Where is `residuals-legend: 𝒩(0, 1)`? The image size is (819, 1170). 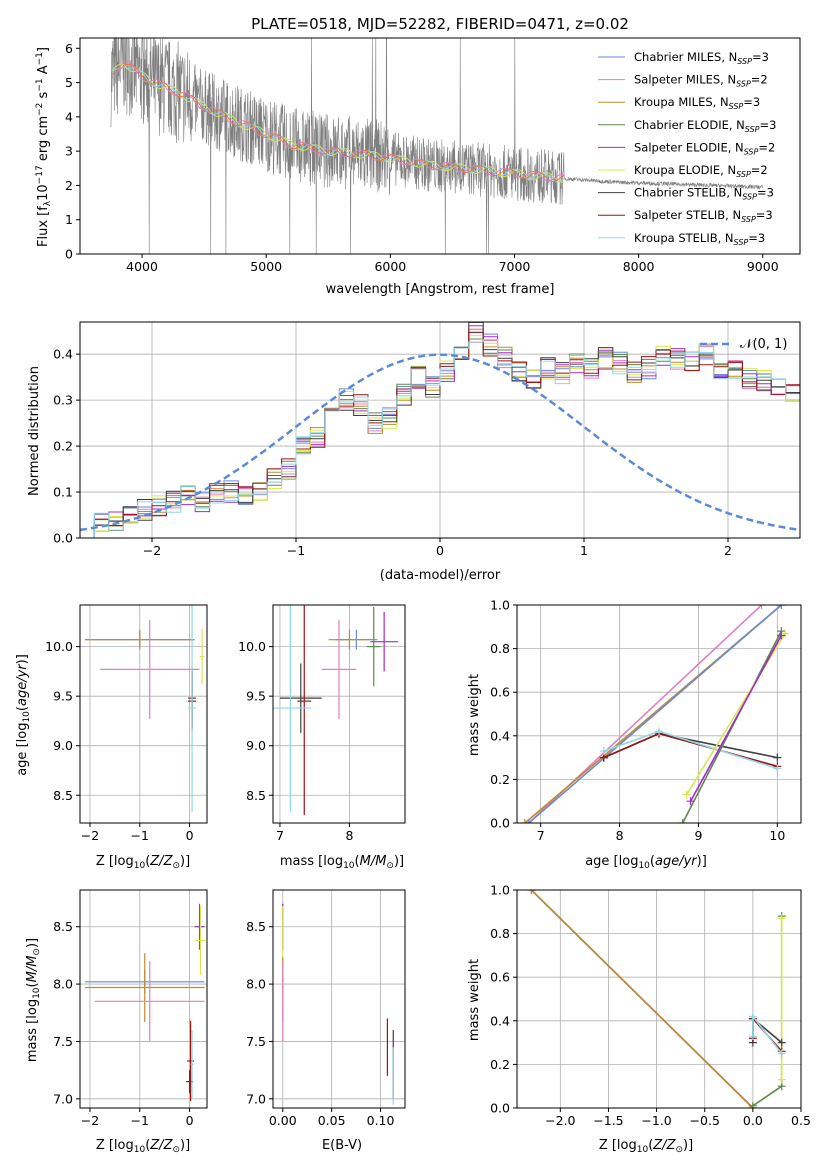
residuals-legend: 𝒩(0, 1) is located at coordinates (743, 344).